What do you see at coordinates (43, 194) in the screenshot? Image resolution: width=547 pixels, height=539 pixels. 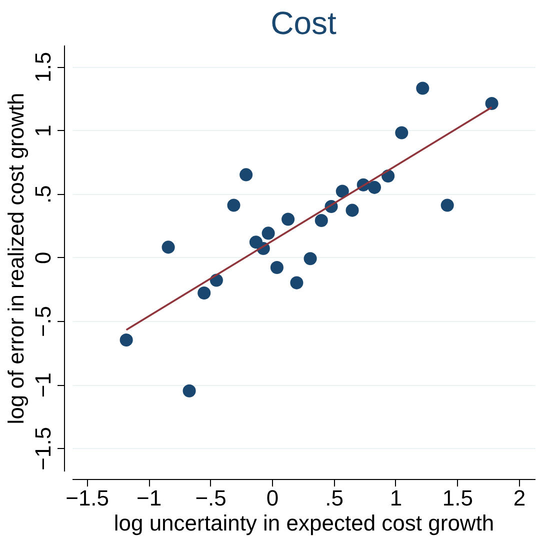 I see `y-tick-label: .5` at bounding box center [43, 194].